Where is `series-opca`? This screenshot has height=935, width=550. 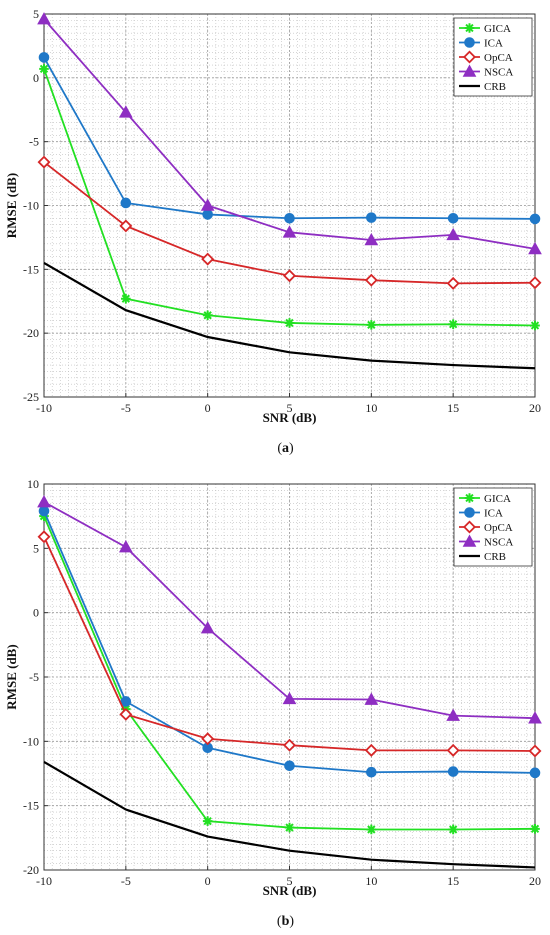 series-opca is located at coordinates (289, 222).